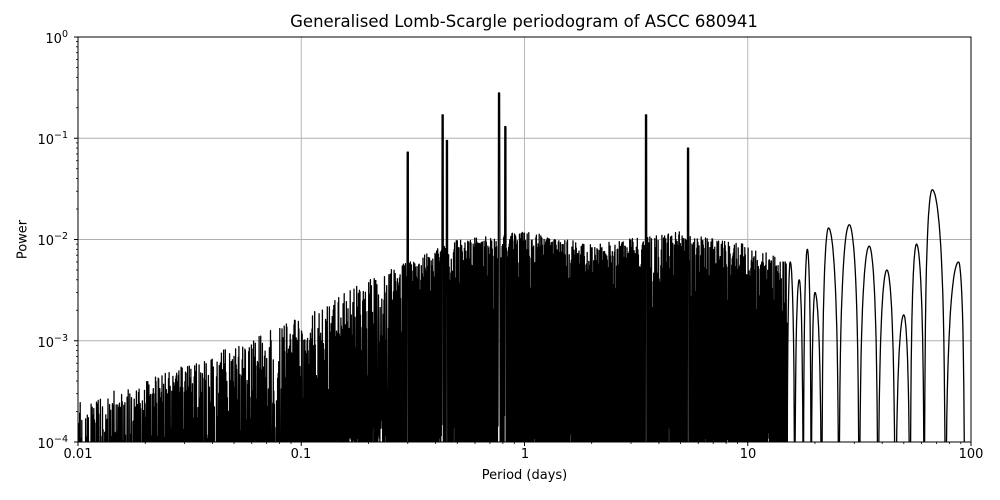 This screenshot has width=1000, height=500. I want to click on y-tick-label: 10⁻⁴, so click(52, 443).